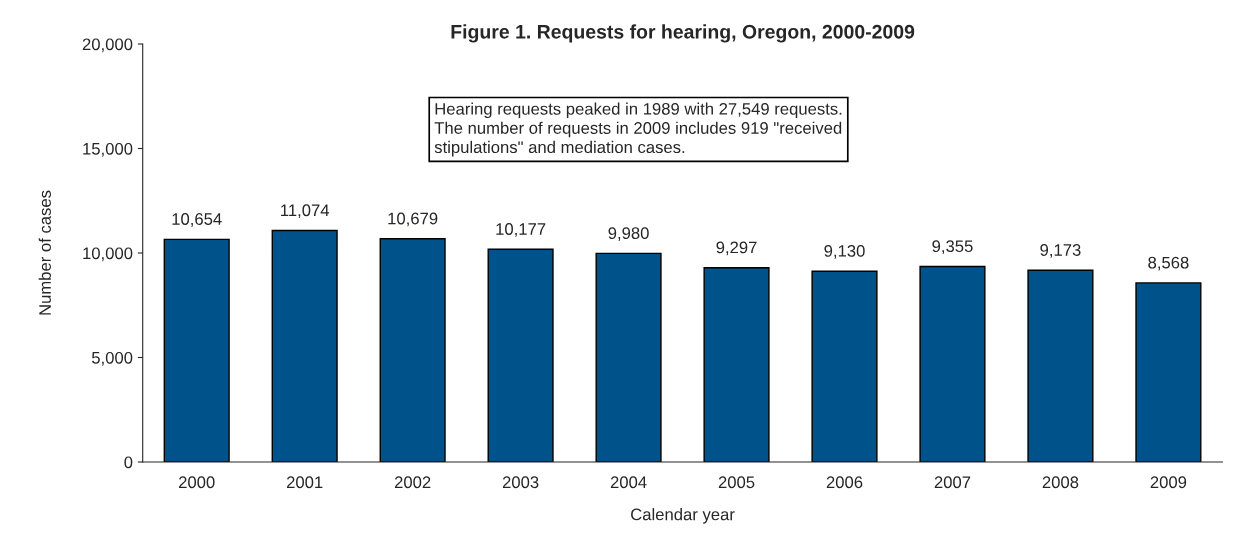  I want to click on y-tick-label: 0, so click(128, 462).